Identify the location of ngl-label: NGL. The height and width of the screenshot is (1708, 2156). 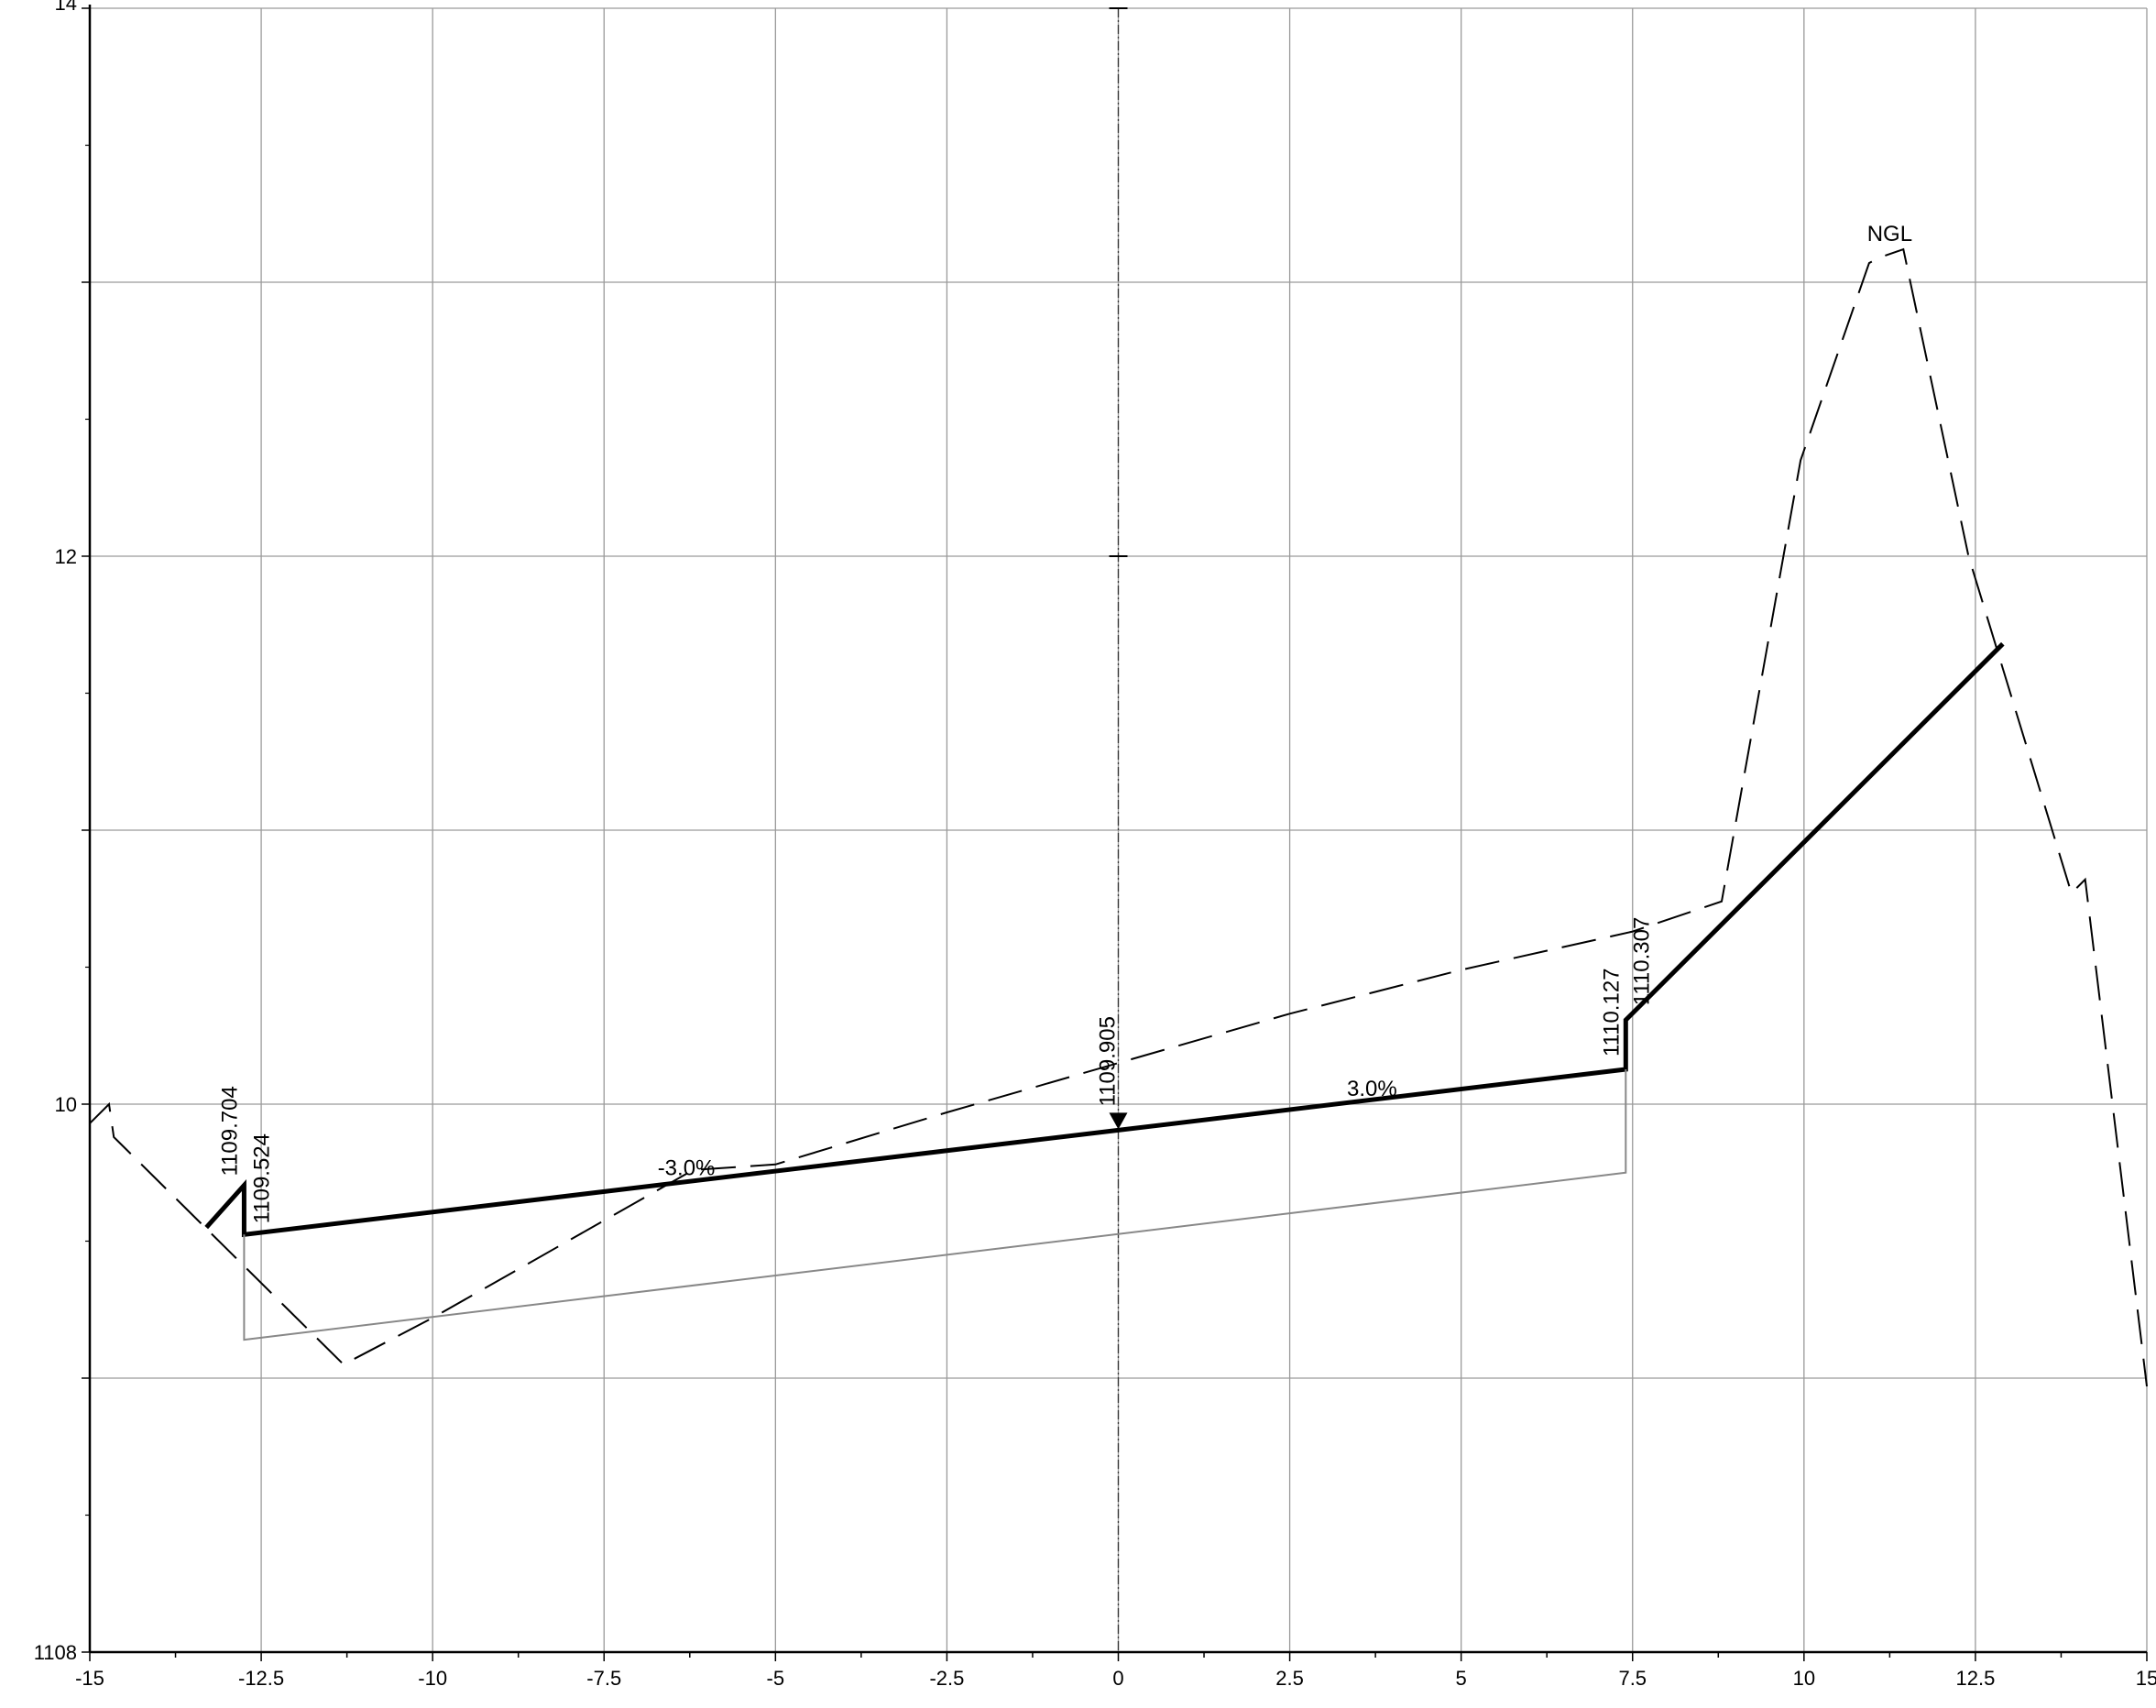
(1889, 234).